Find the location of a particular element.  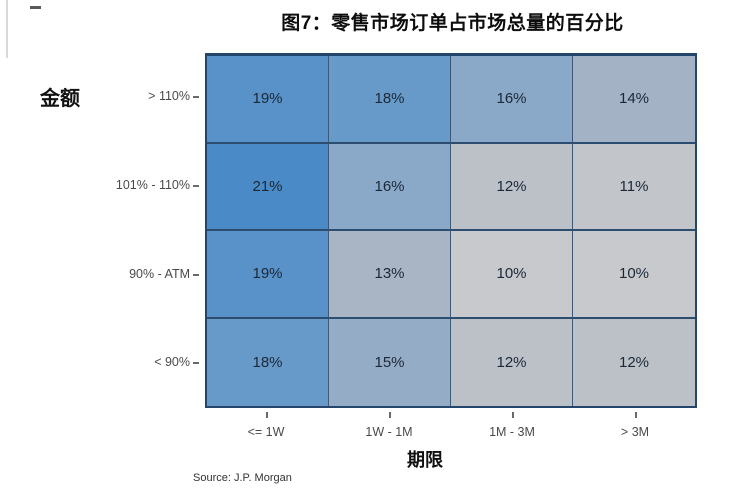

heatmap-cell: 14% is located at coordinates (634, 100).